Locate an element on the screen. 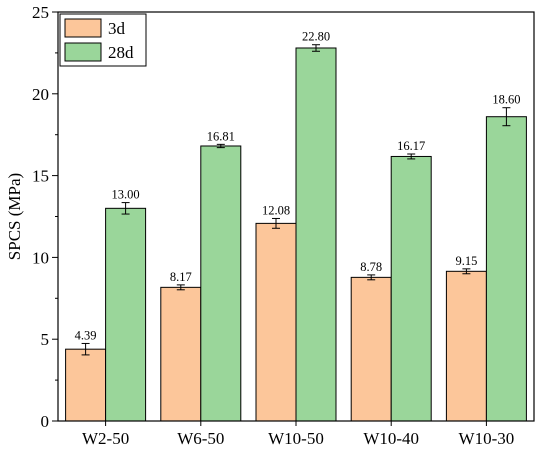 This screenshot has height=450, width=550. data-label-28d-W10-40: 16.17 is located at coordinates (411, 146).